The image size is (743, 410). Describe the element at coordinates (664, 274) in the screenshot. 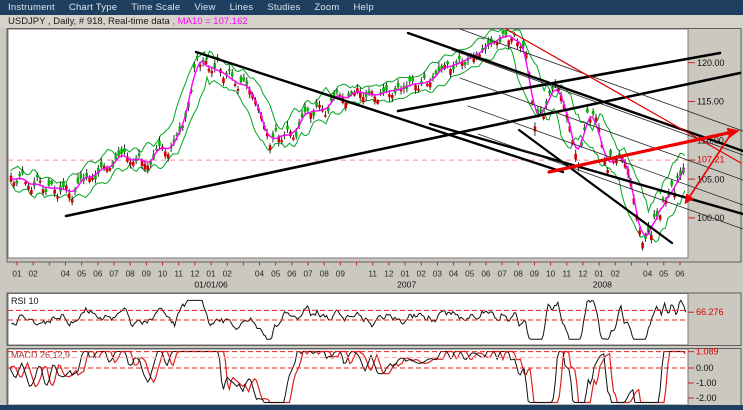

I see `month-label: 05` at that location.